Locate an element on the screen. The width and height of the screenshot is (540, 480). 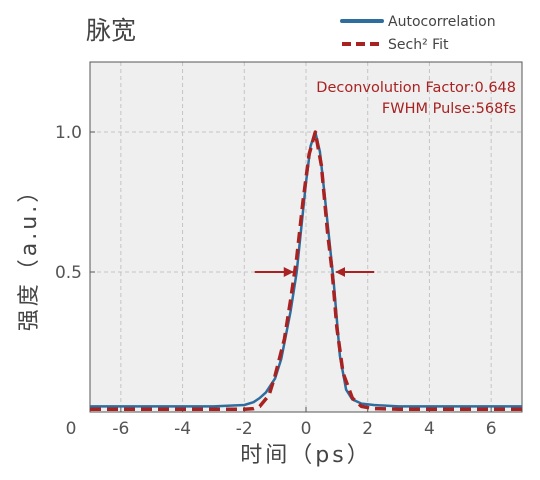
x-tick-label: -6 is located at coordinates (120, 429).